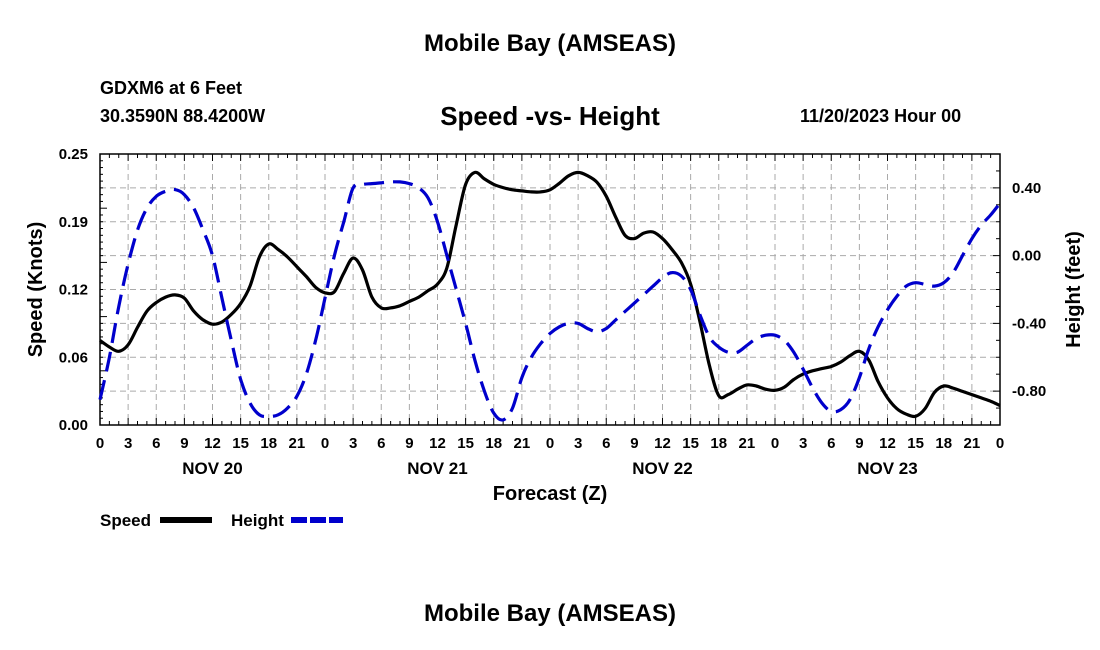 The width and height of the screenshot is (1100, 650). Describe the element at coordinates (1026, 256) in the screenshot. I see `y2-tick-label: 0.00` at that location.